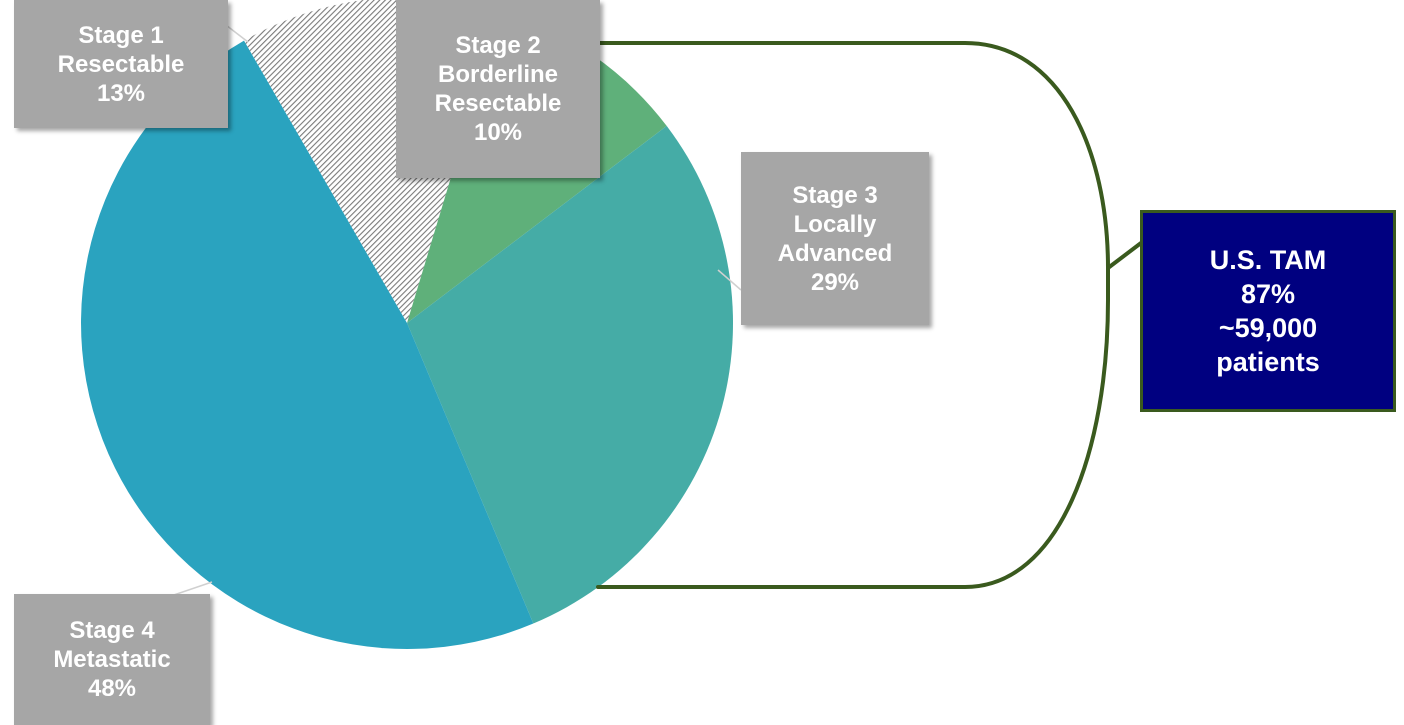  Describe the element at coordinates (112, 630) in the screenshot. I see `slice-label-stage-4-line-1: Stage 4` at that location.